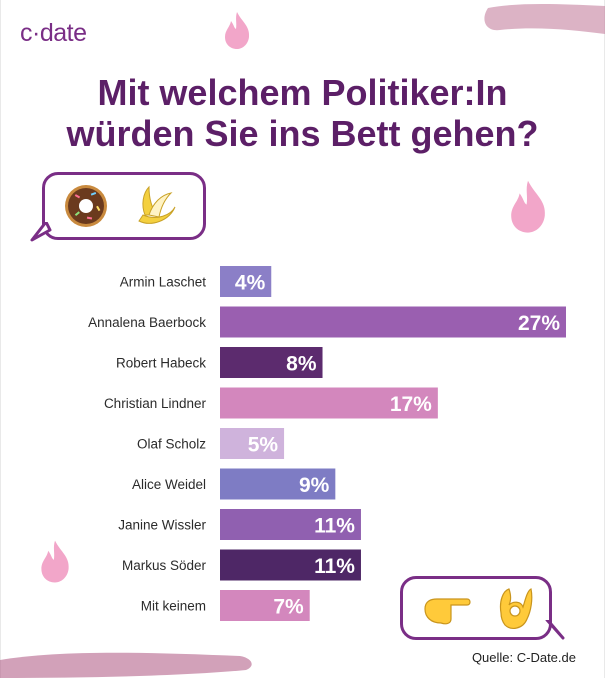 The width and height of the screenshot is (605, 678). Describe the element at coordinates (523, 657) in the screenshot. I see `source-credit: Quelle: C-Date.de` at that location.